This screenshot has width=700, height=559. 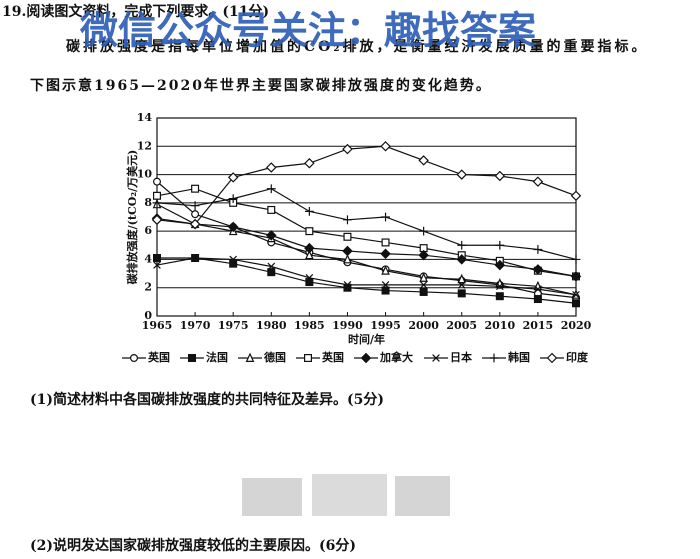 I want to click on watermark: 微信公众号关注：趣找答案, so click(x=308, y=30).